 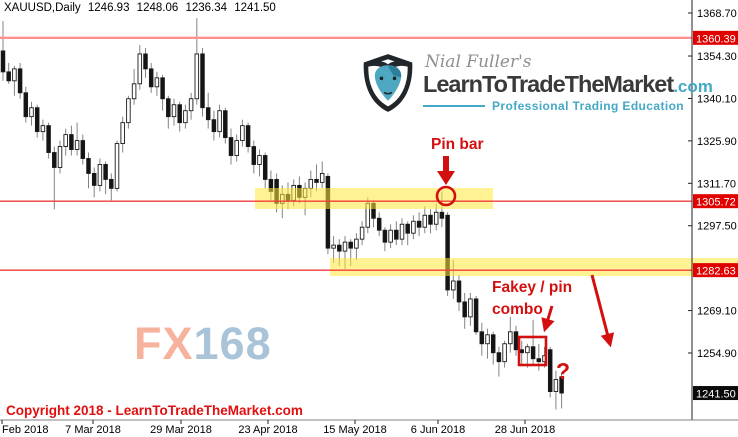 What do you see at coordinates (716, 272) in the screenshot?
I see `svg-text: 1282.63` at bounding box center [716, 272].